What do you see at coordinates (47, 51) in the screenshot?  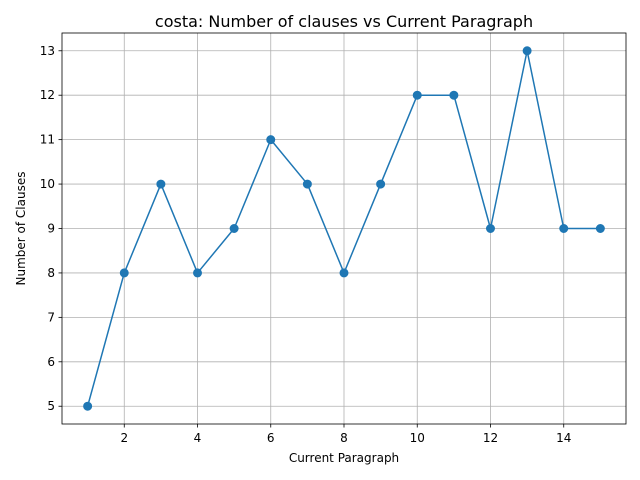 I see `y-tick-label: 13` at bounding box center [47, 51].